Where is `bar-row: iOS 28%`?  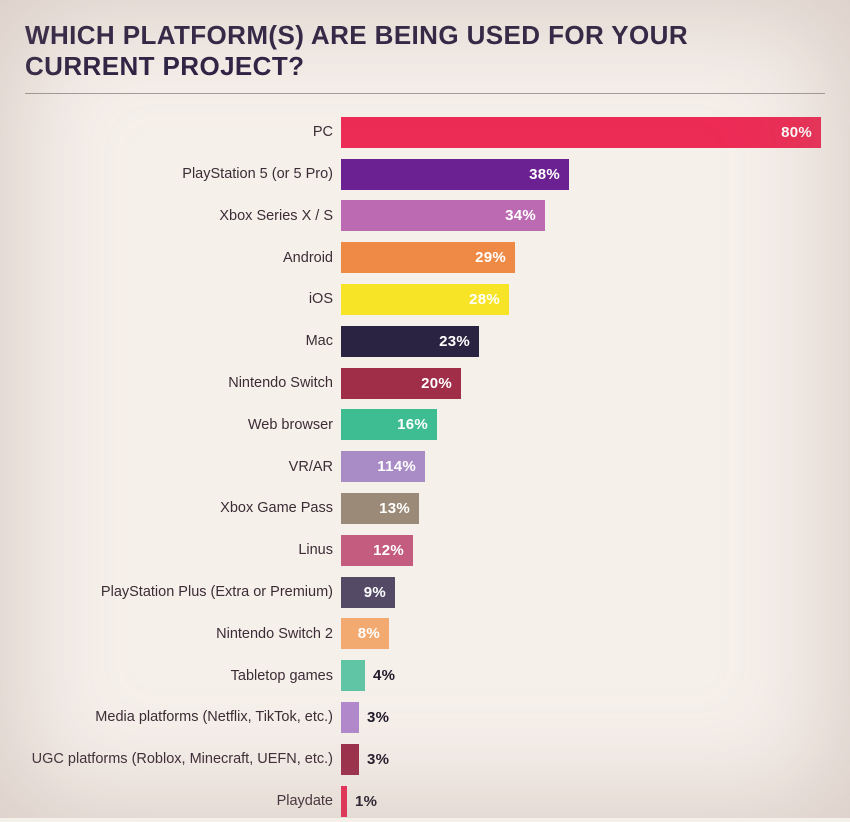
bar-row: iOS 28% is located at coordinates (425, 300).